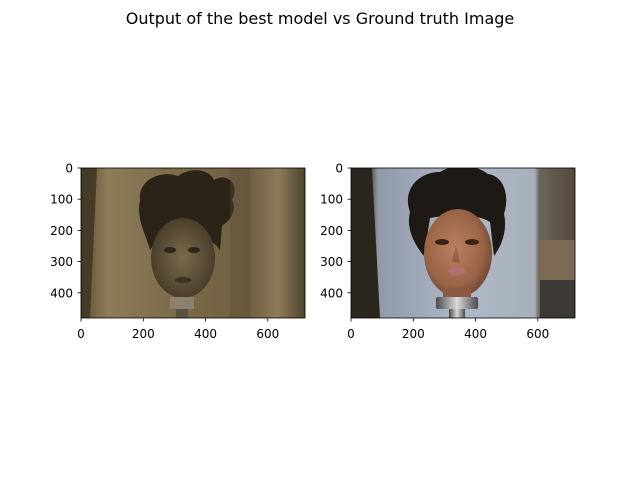 This screenshot has height=480, width=640. I want to click on best-model-output-frame, so click(193, 243).